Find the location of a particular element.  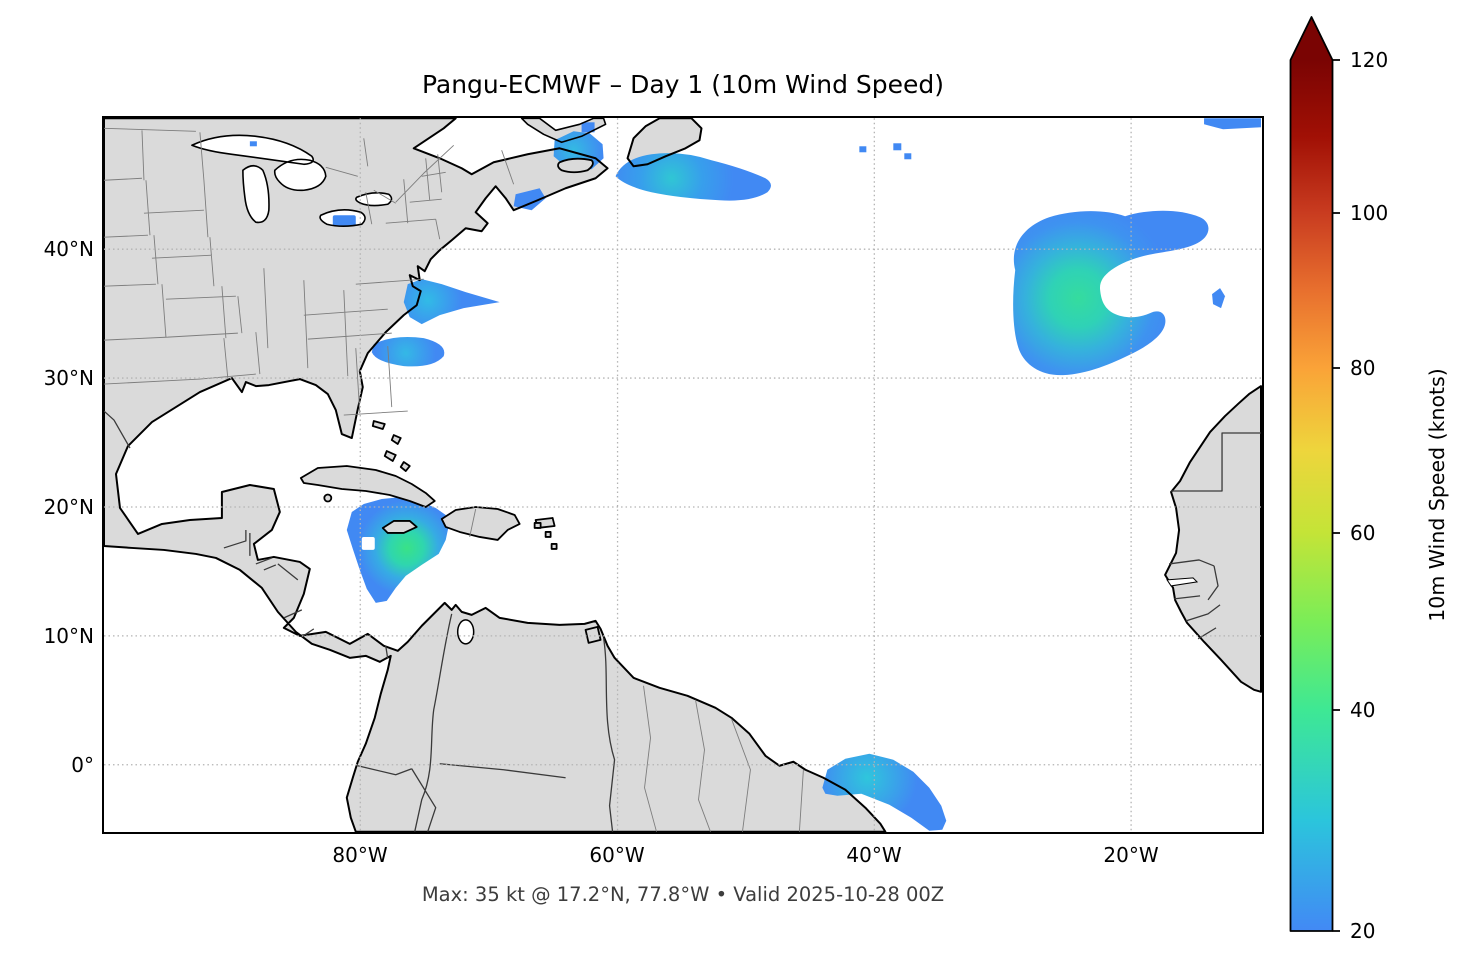

wind-blob-hatteras is located at coordinates (451, 302).